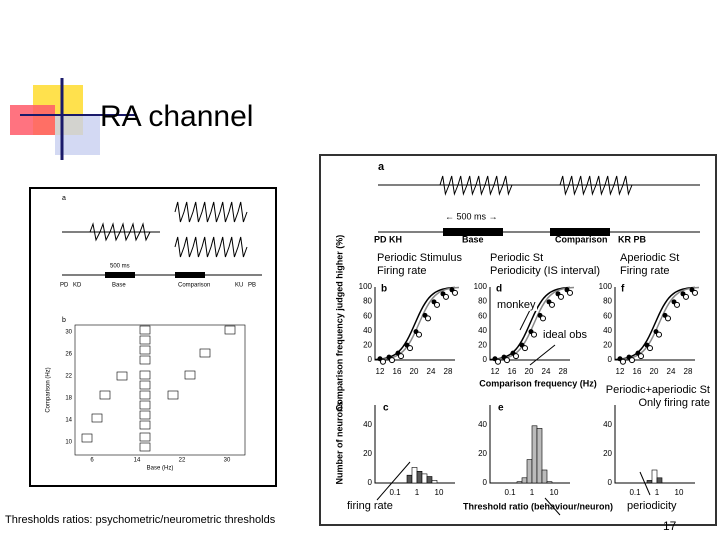 Image resolution: width=720 pixels, height=540 pixels. Describe the element at coordinates (419, 258) in the screenshot. I see `annotation: Periodic Stimulus` at that location.